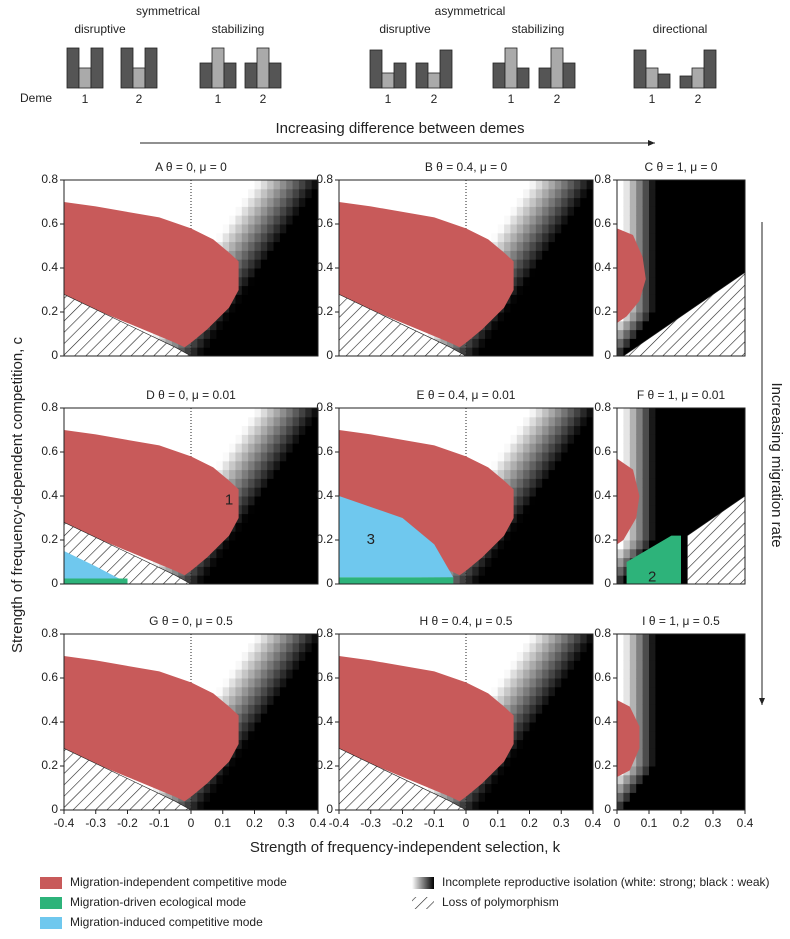 This screenshot has height=939, width=790. Describe the element at coordinates (254, 823) in the screenshot. I see `x-tick-label: 0.2` at that location.